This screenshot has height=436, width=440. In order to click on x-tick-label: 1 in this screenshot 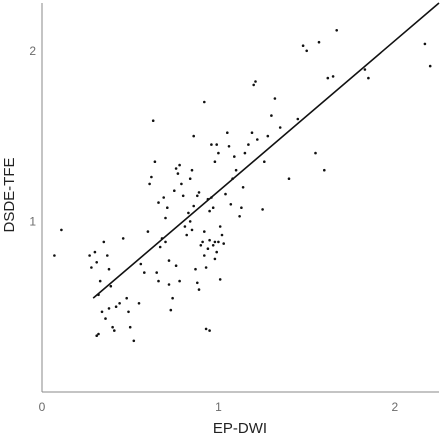, I will do `click(218, 407)`.